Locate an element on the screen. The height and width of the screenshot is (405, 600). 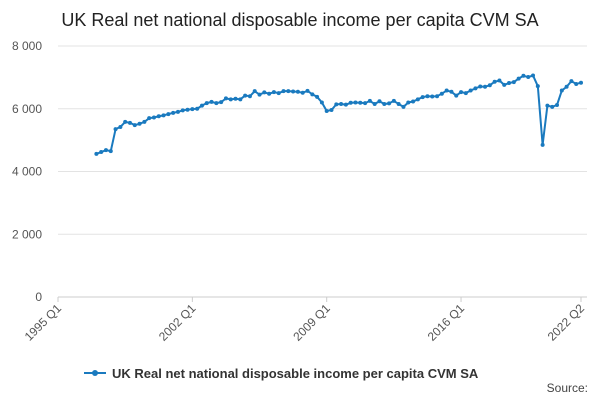
x-tick-label: 2022 Q2 is located at coordinates (566, 322).